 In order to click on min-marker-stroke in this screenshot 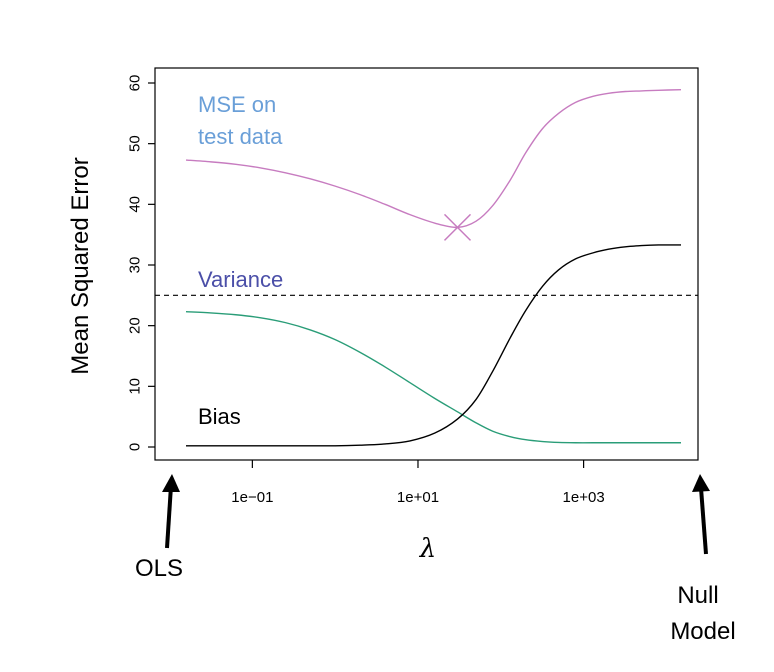, I will do `click(457, 227)`.